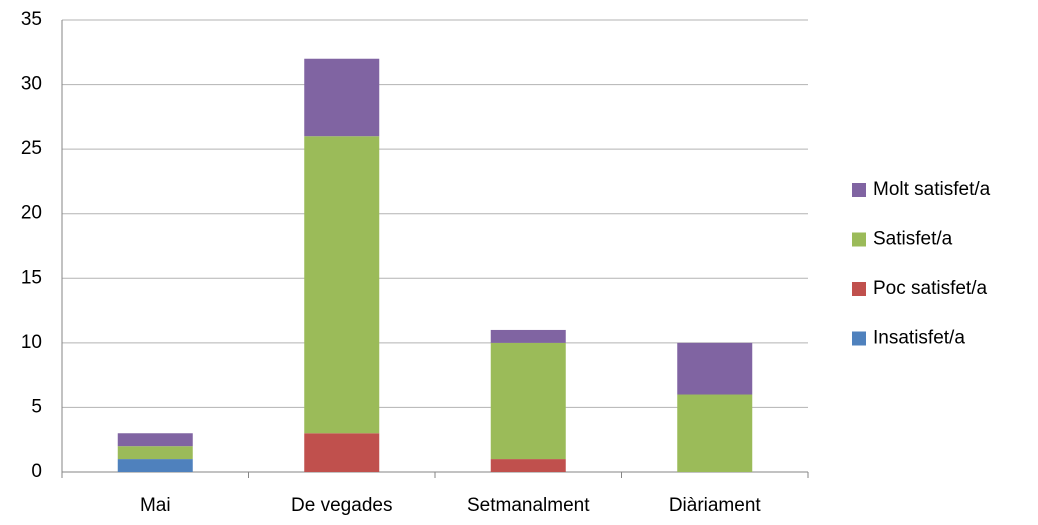  What do you see at coordinates (913, 239) in the screenshot?
I see `legend-label: Satisfet/a` at bounding box center [913, 239].